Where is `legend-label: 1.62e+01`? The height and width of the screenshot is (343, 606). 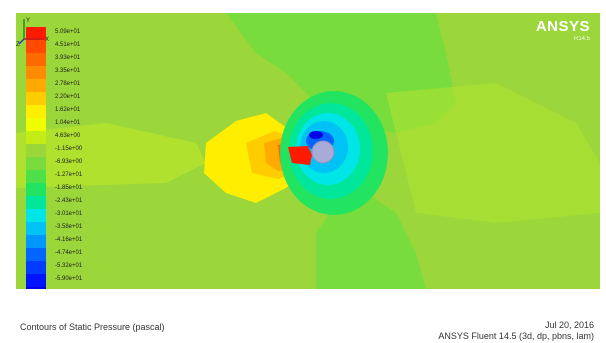
legend-label: 1.62e+01 is located at coordinates (68, 110).